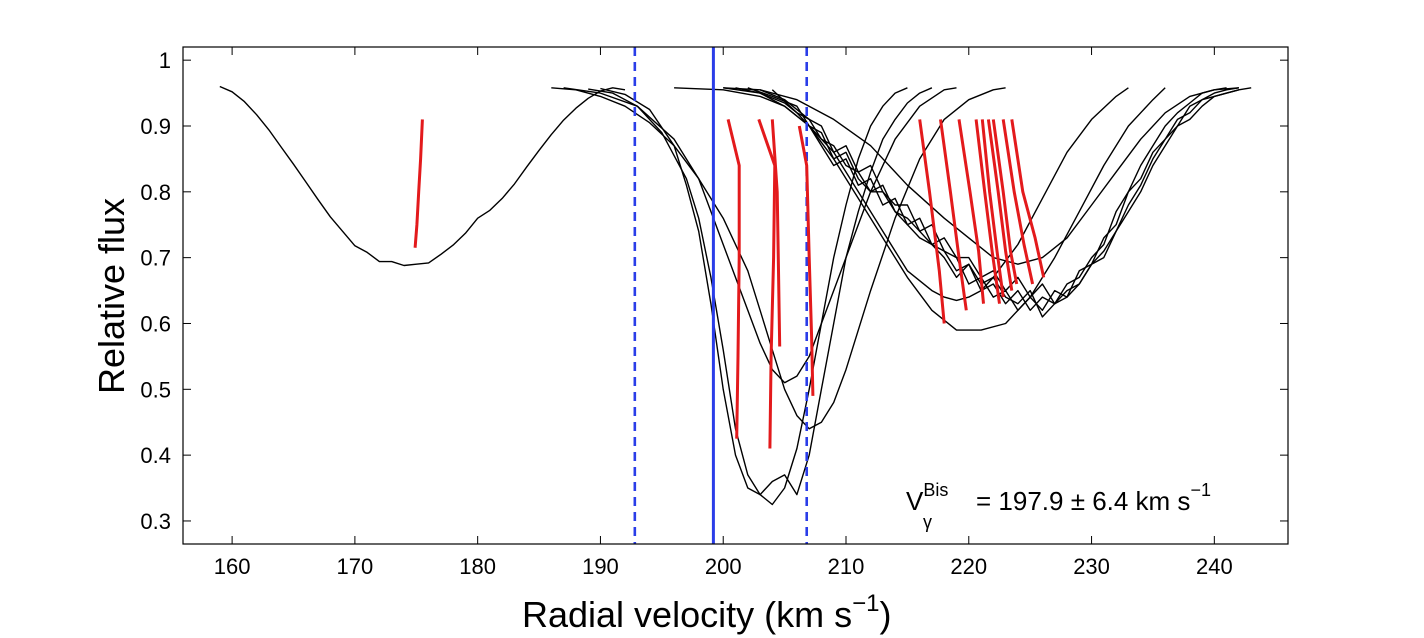 Image resolution: width=1424 pixels, height=638 pixels. I want to click on bisector-13-line, so click(1018, 202).